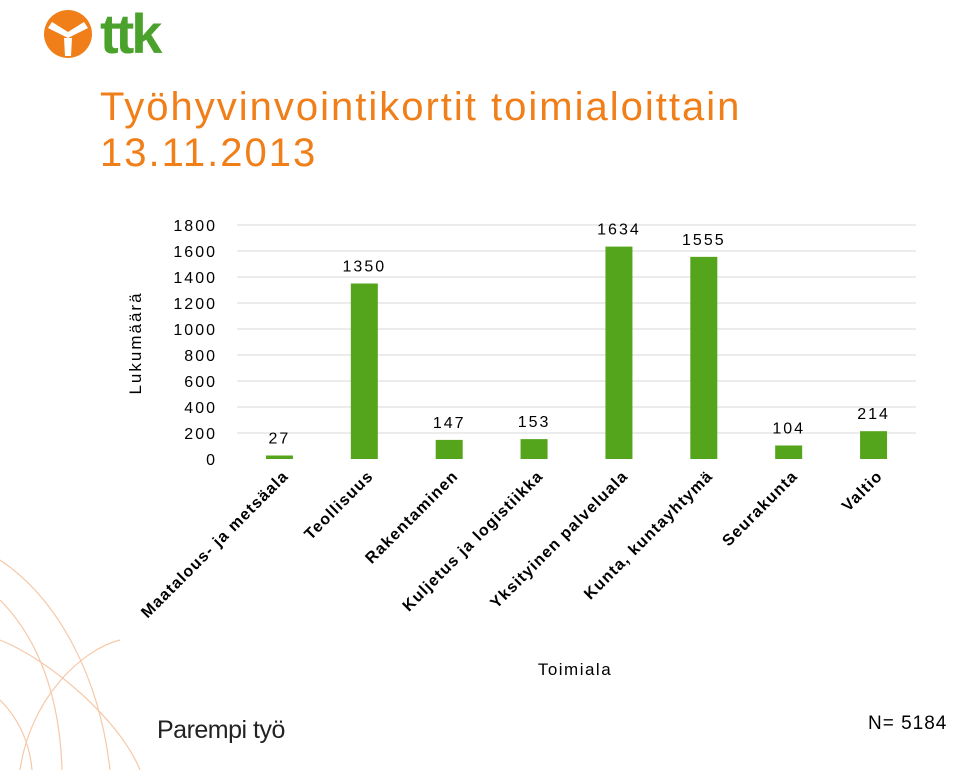  I want to click on data-label: 153, so click(534, 422).